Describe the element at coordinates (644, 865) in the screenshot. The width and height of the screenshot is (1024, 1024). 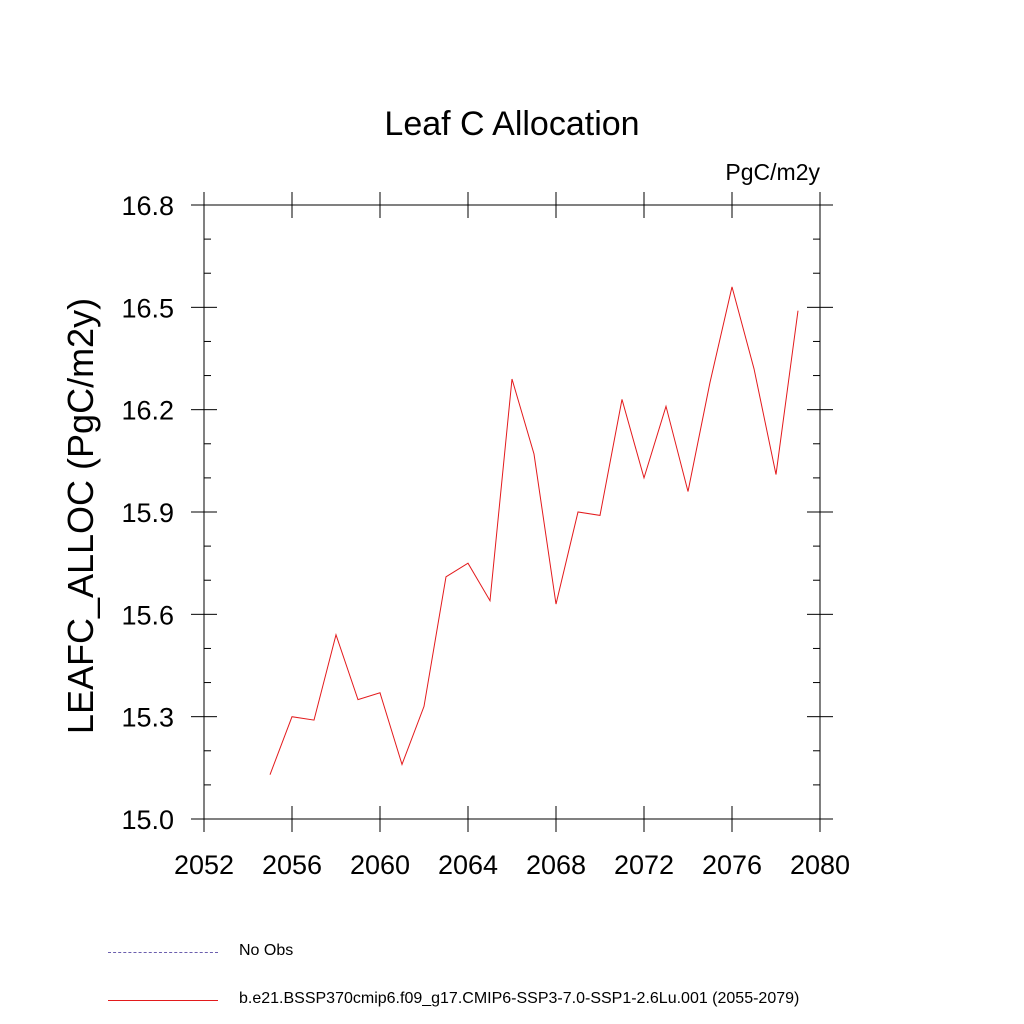
I see `x-tick-label: 2072` at that location.